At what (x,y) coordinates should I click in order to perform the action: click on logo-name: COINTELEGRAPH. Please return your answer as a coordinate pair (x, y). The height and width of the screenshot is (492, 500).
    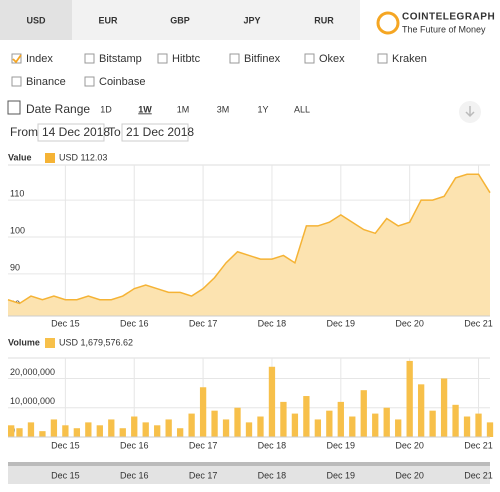
    Looking at the image, I should click on (448, 17).